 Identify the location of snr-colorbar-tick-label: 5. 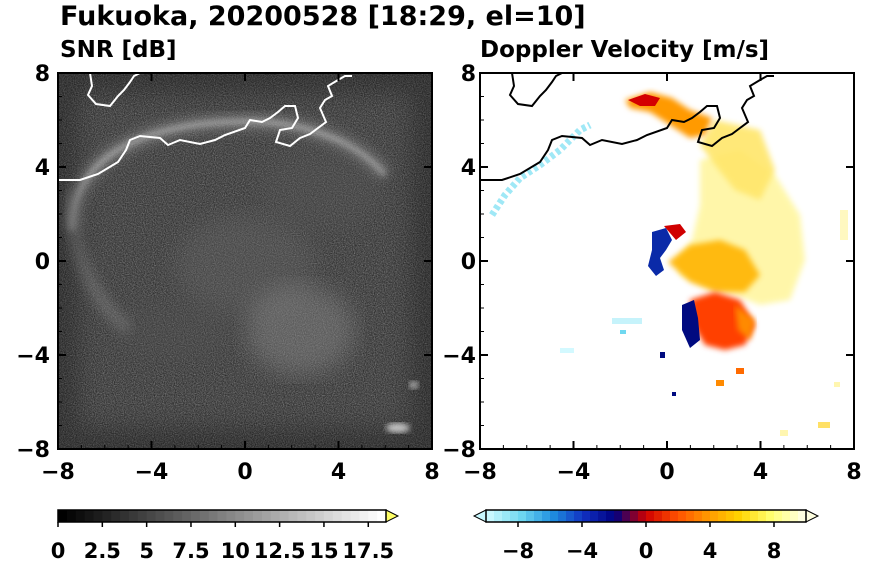
(146, 551).